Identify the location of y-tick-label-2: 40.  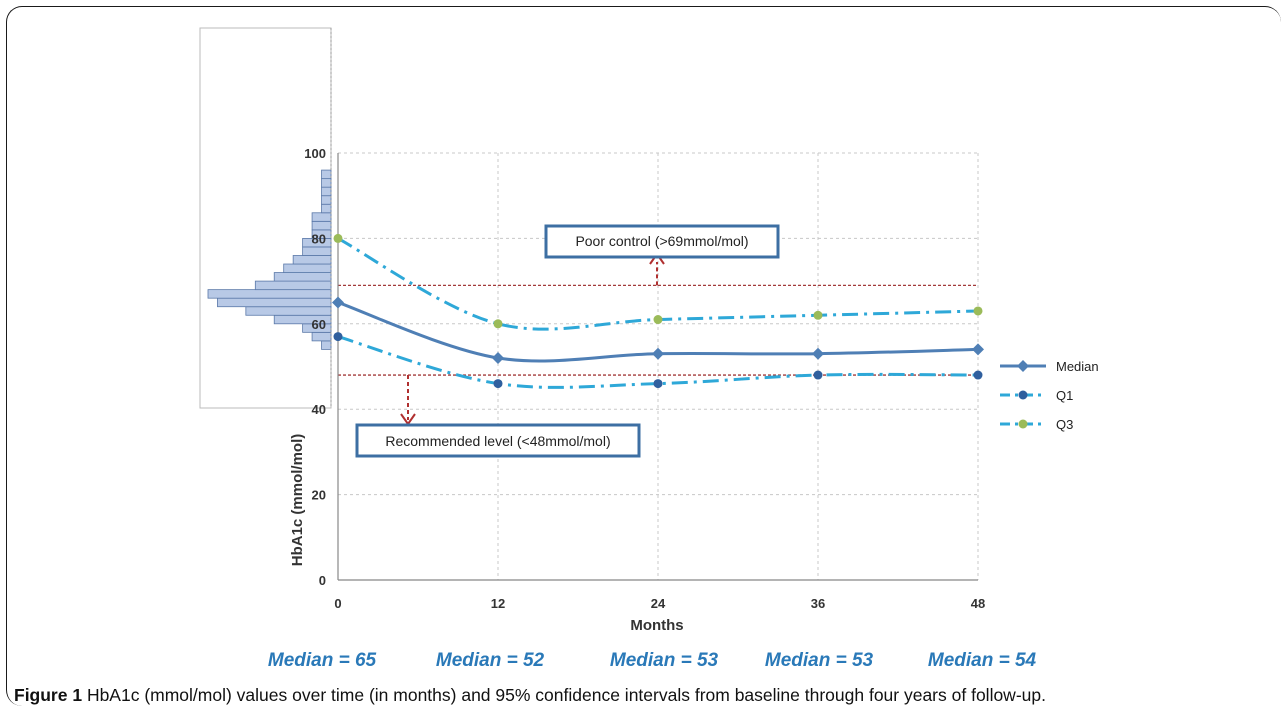
(319, 409).